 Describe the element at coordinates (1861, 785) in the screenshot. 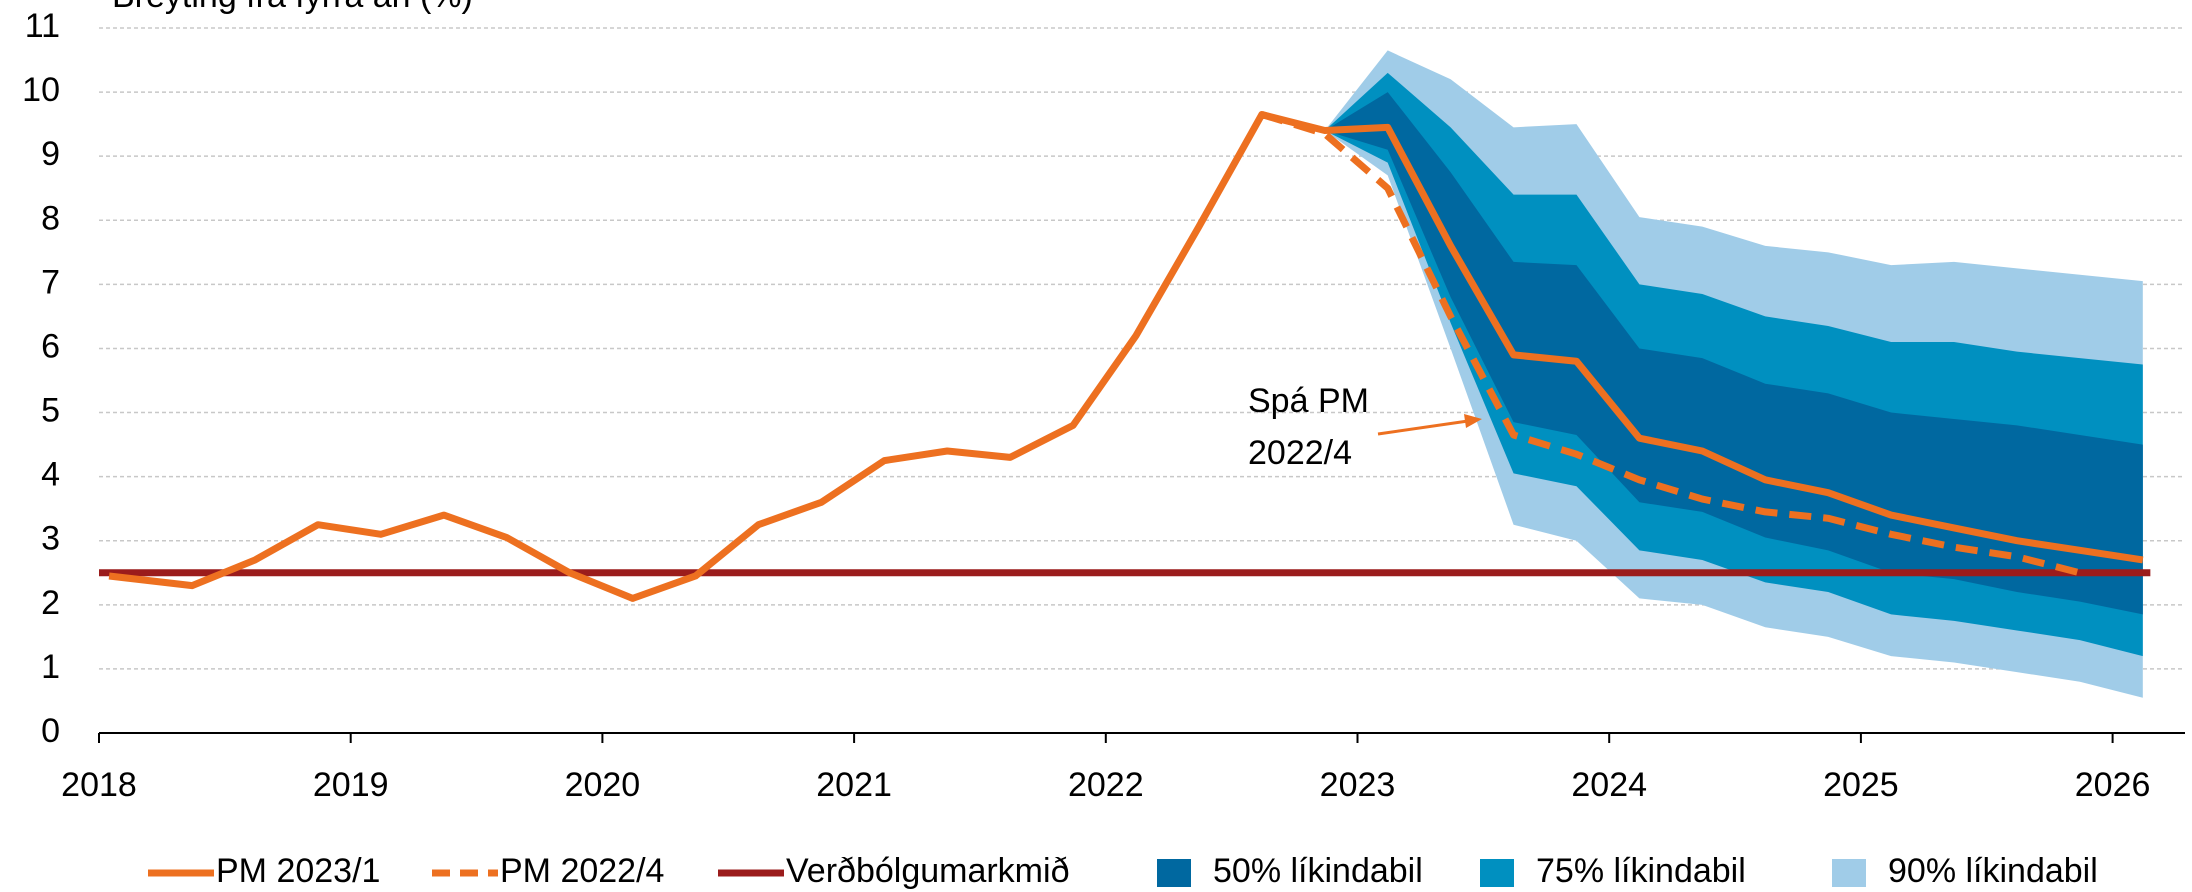

I see `x-tick-label: 2025` at that location.